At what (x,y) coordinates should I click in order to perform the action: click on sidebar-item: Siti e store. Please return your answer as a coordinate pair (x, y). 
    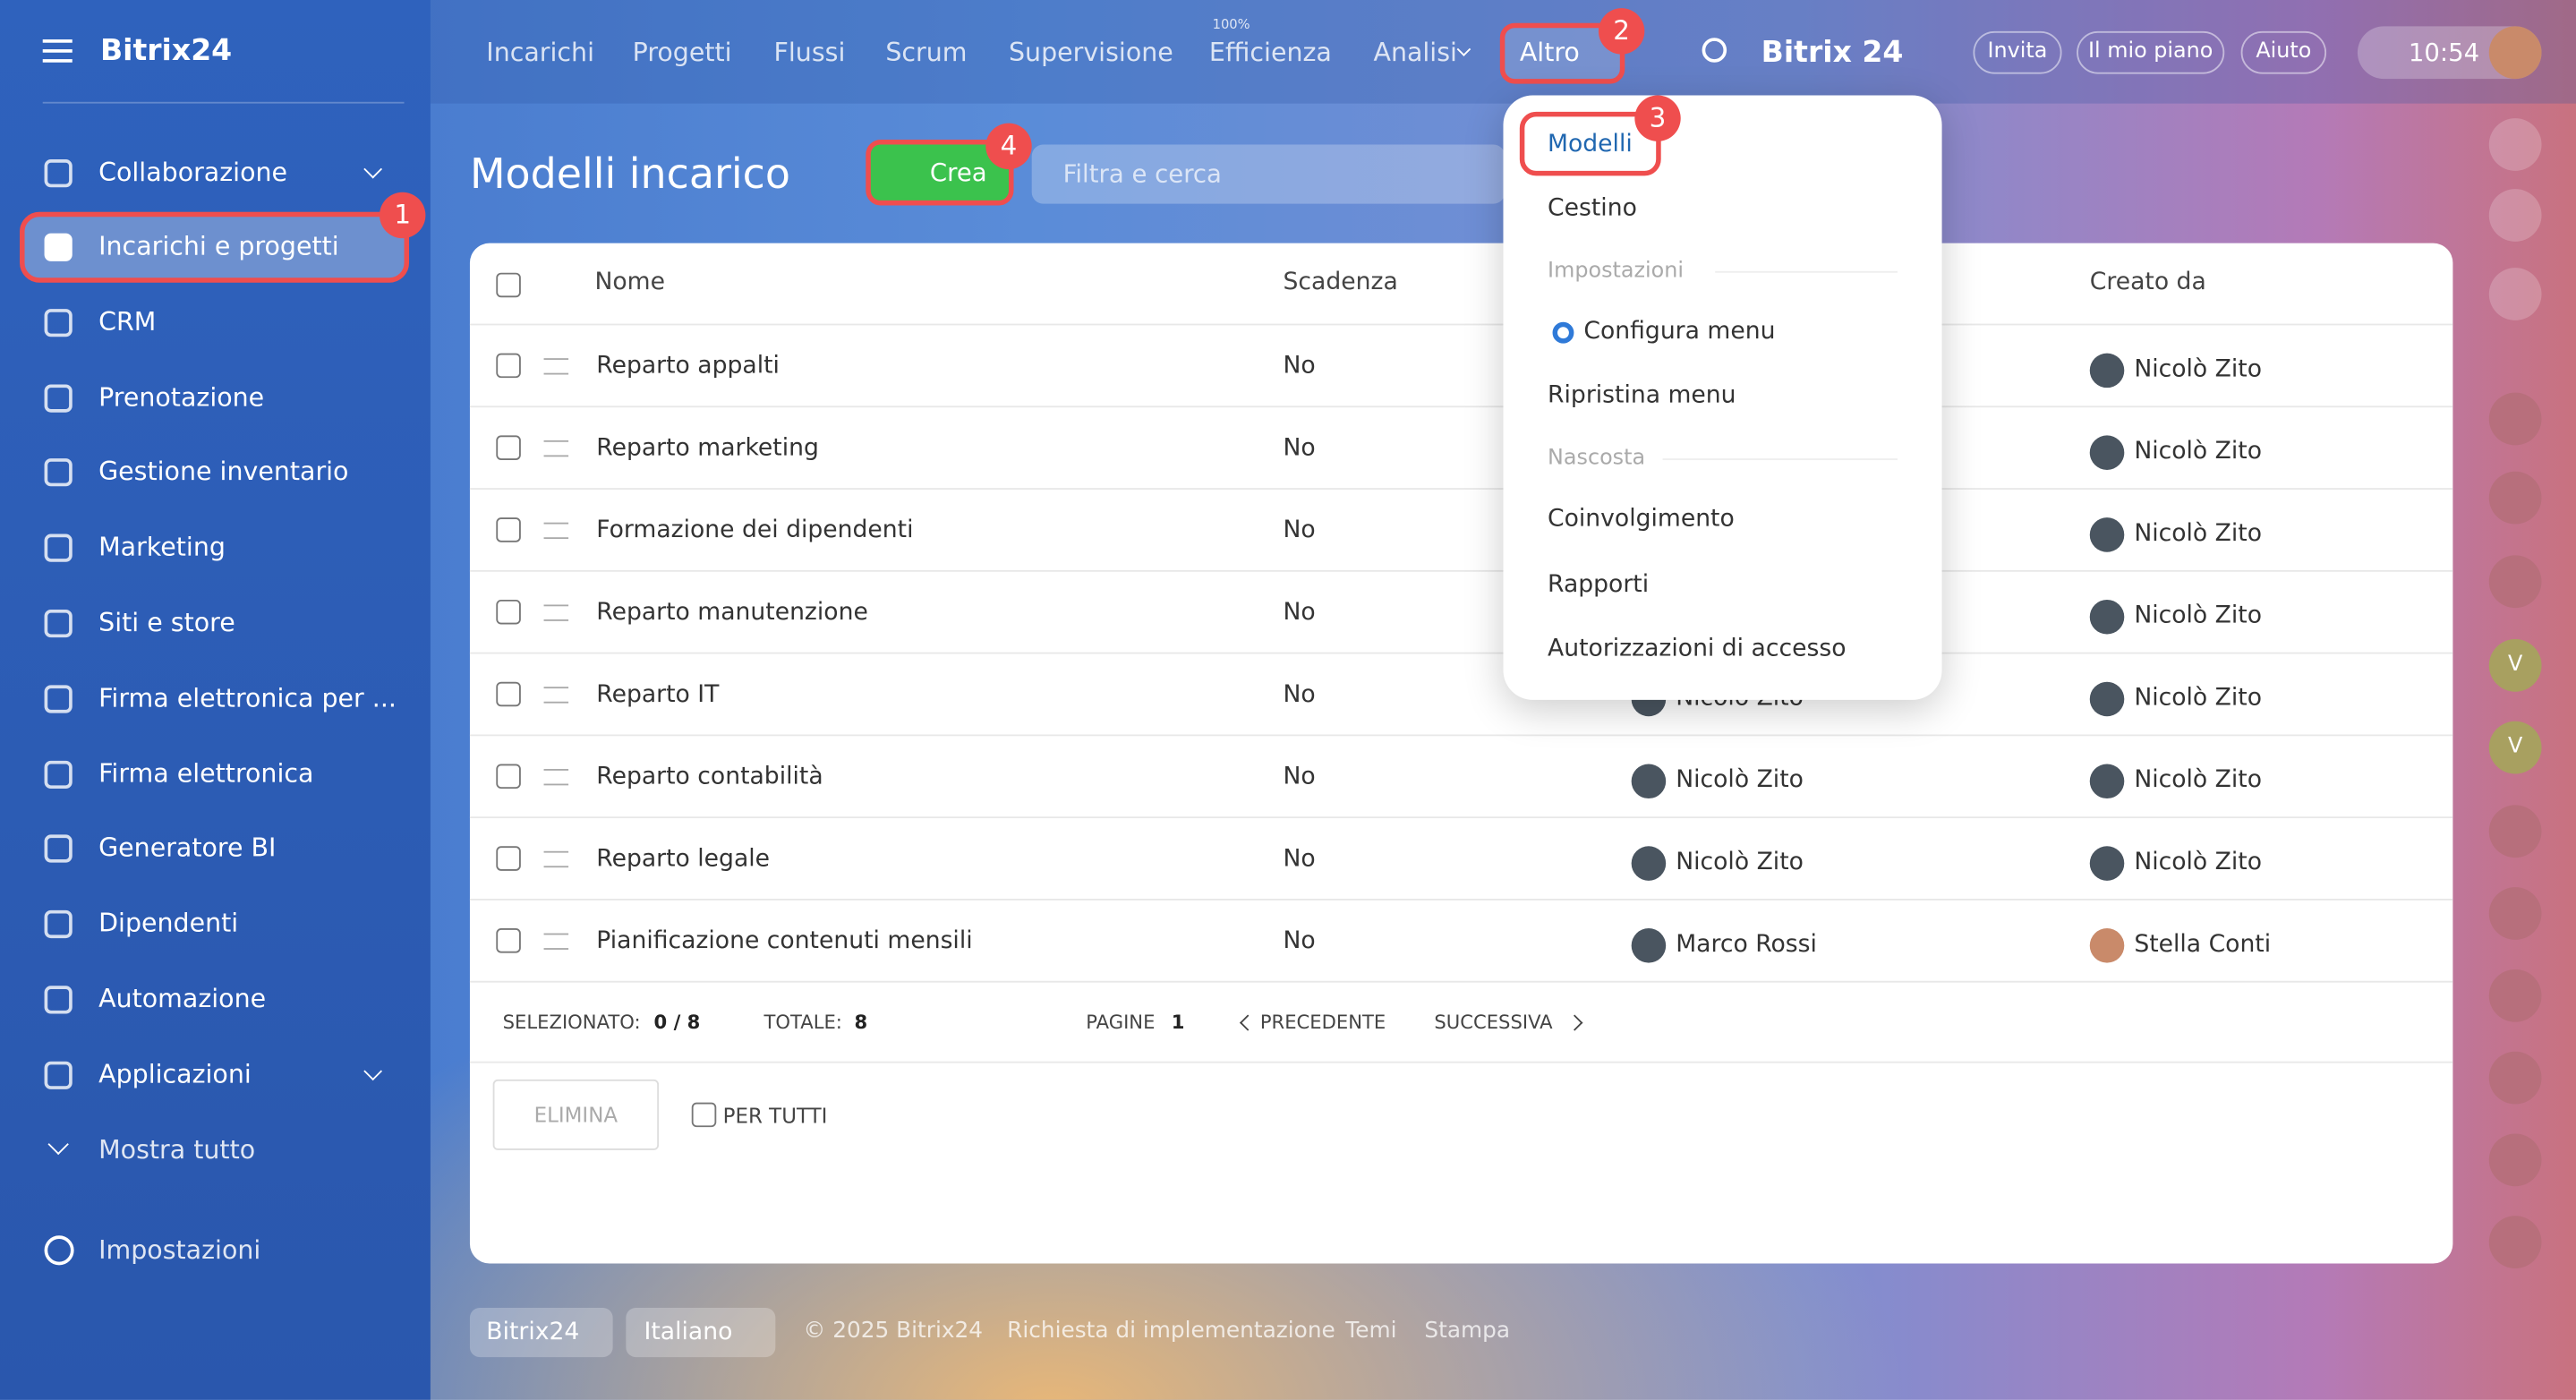
    Looking at the image, I should click on (166, 623).